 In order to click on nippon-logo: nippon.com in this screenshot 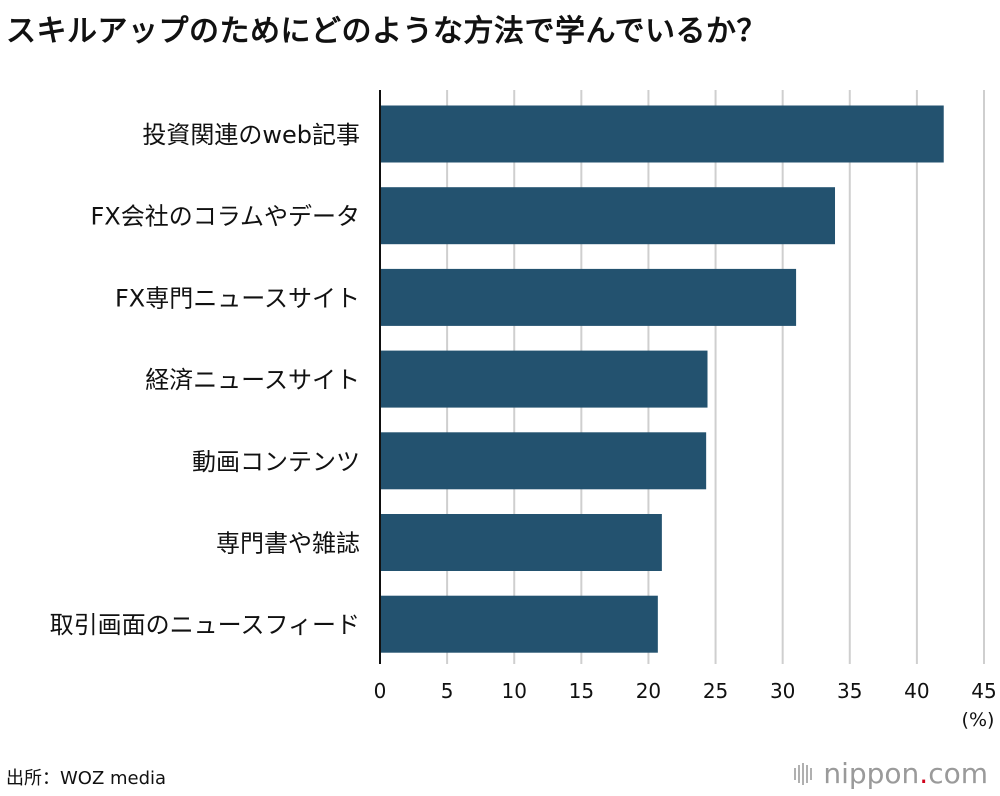, I will do `click(890, 773)`.